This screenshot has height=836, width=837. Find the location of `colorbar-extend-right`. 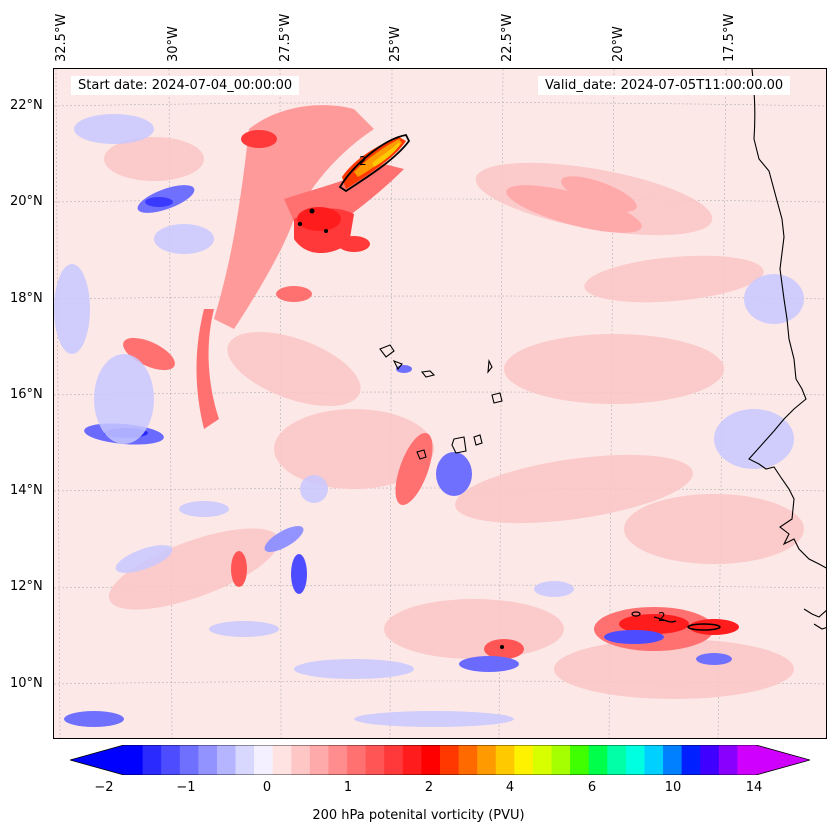

colorbar-extend-right is located at coordinates (783, 760).